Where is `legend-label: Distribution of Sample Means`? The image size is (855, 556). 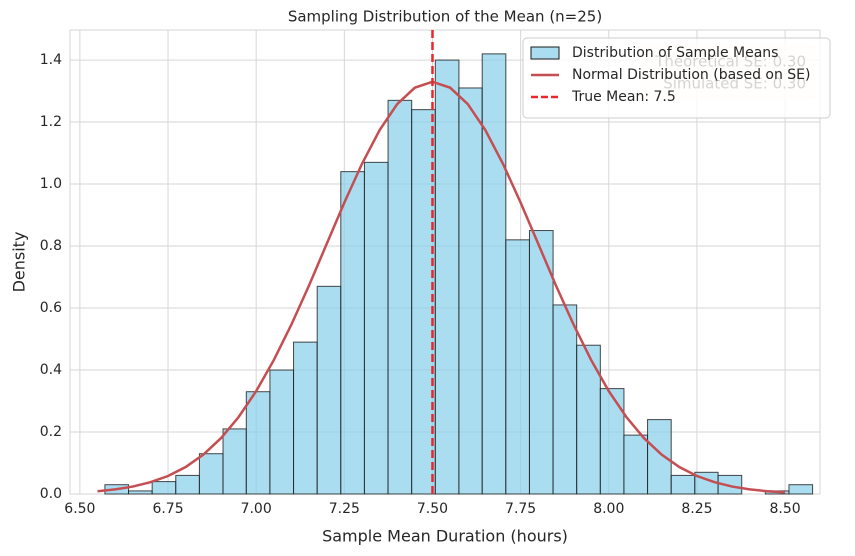 legend-label: Distribution of Sample Means is located at coordinates (675, 53).